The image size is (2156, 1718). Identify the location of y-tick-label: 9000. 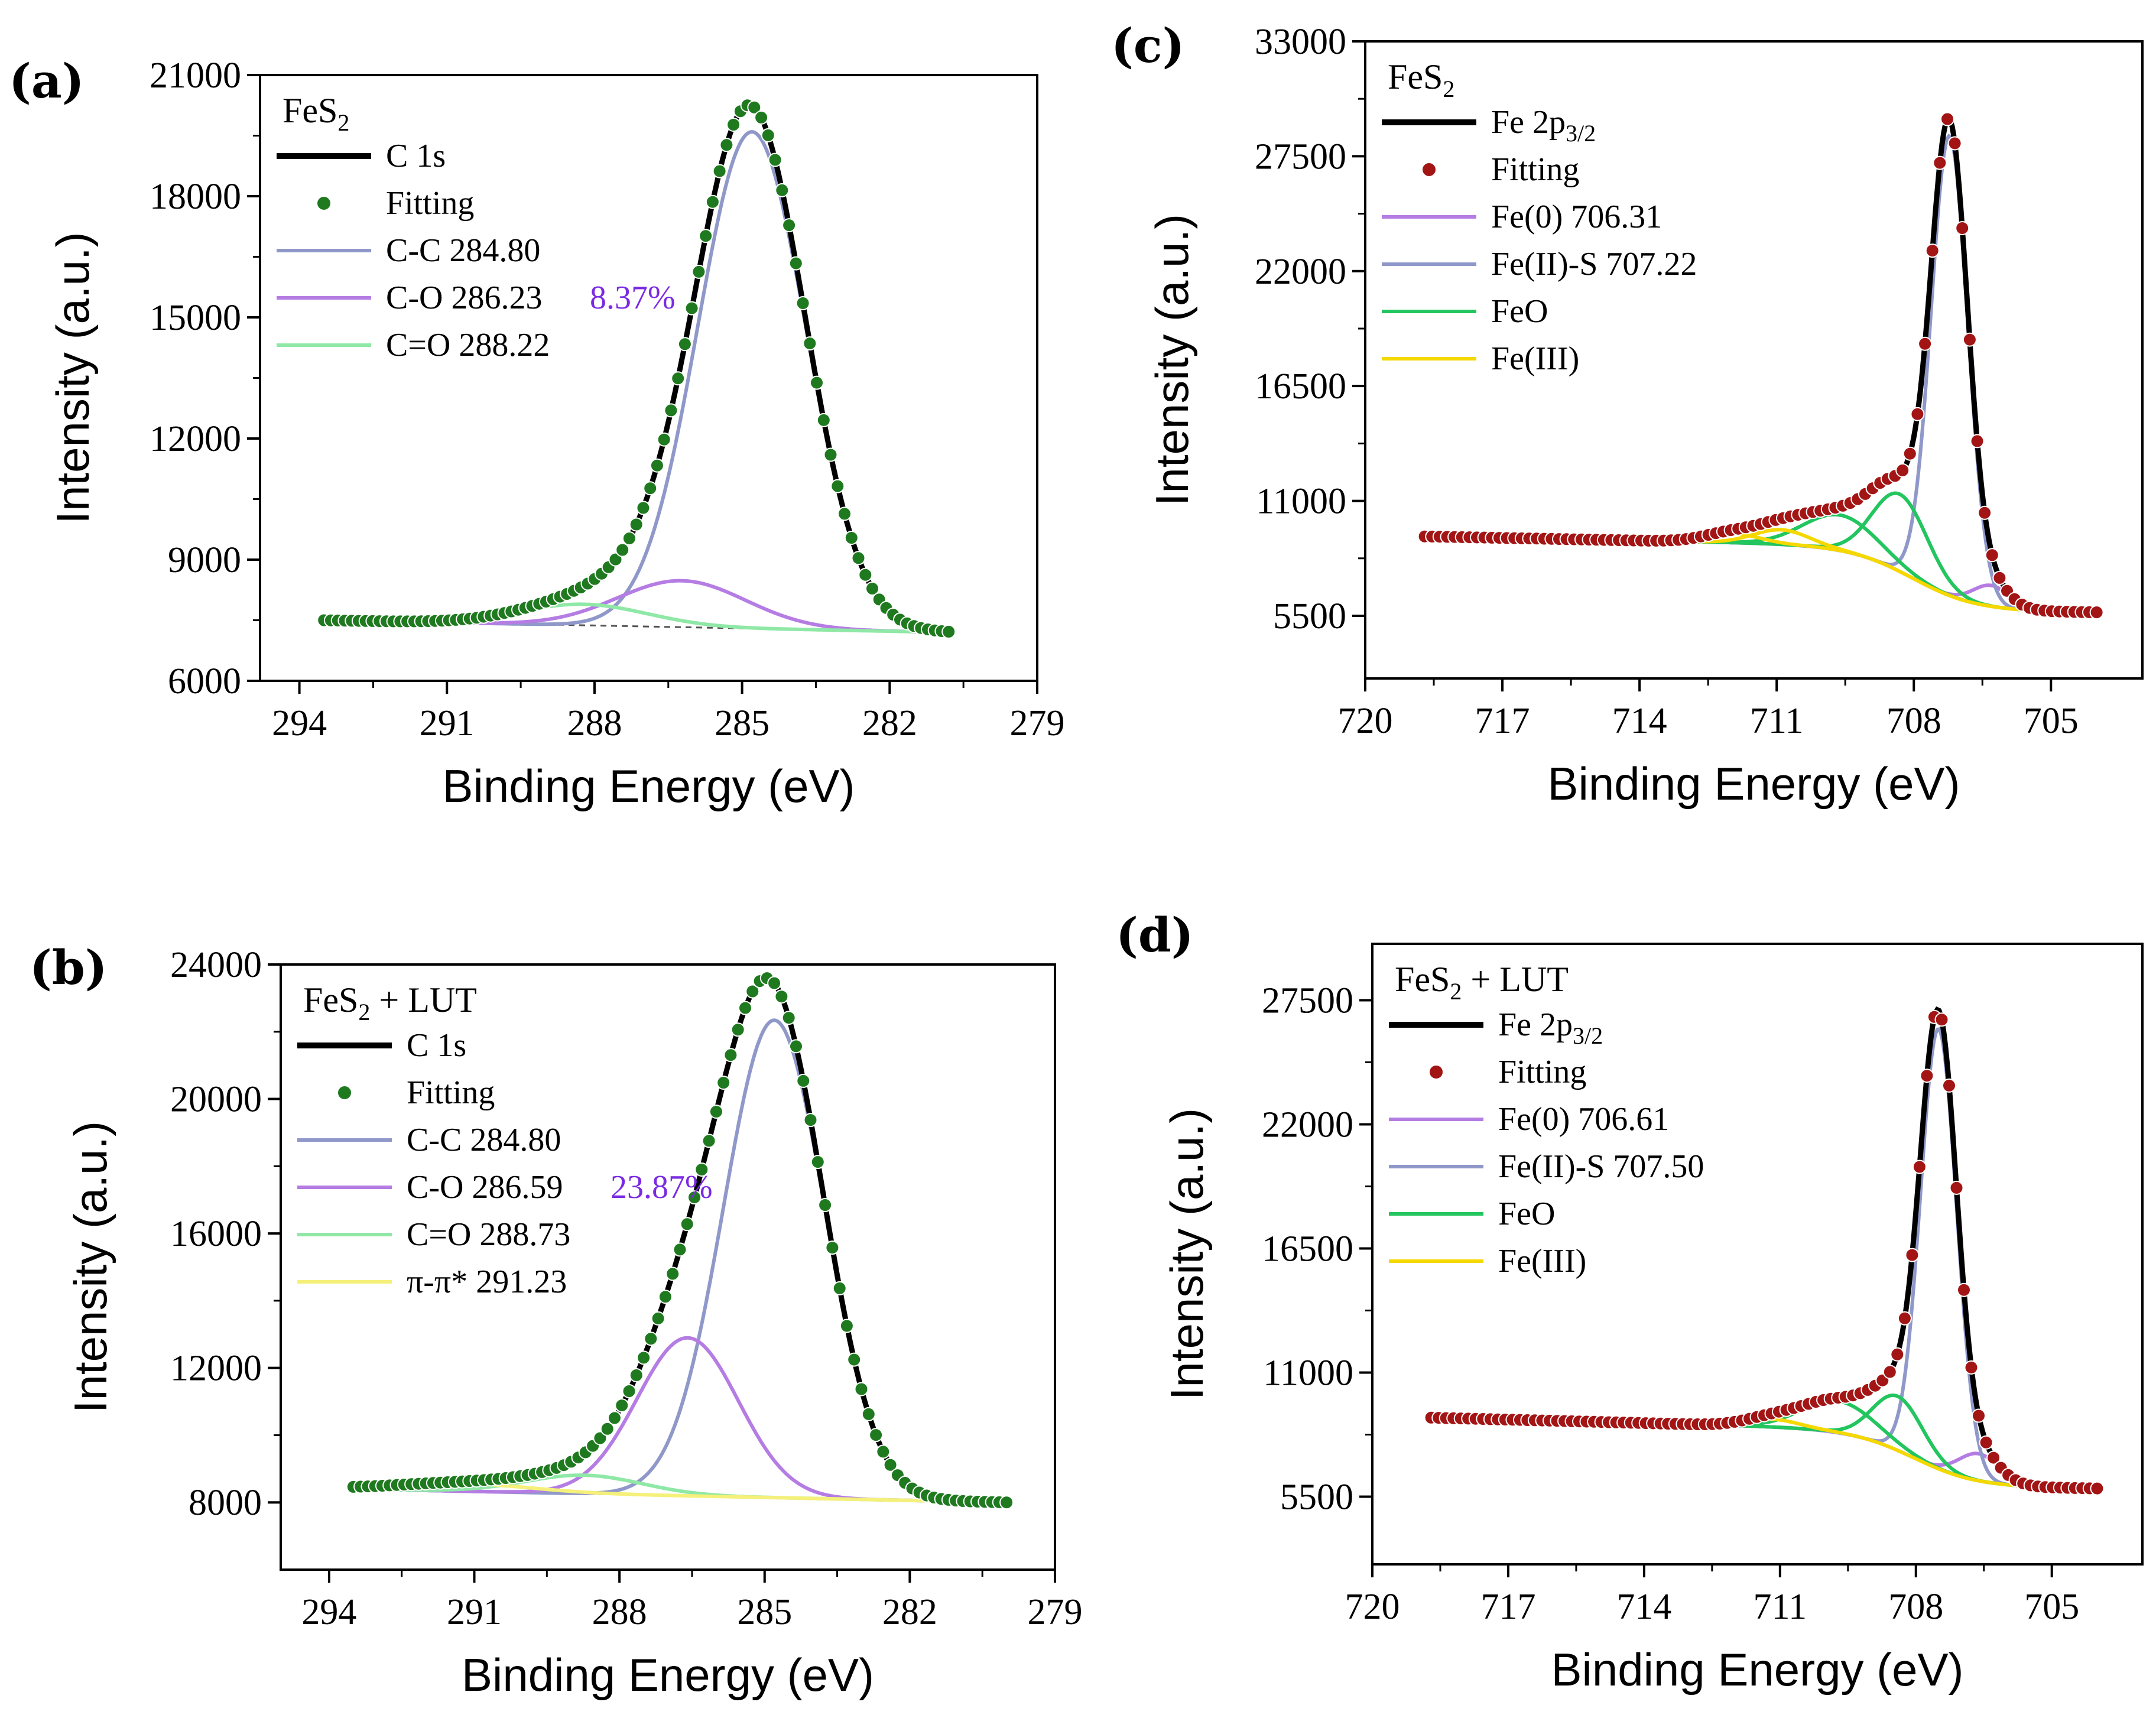
(204, 560).